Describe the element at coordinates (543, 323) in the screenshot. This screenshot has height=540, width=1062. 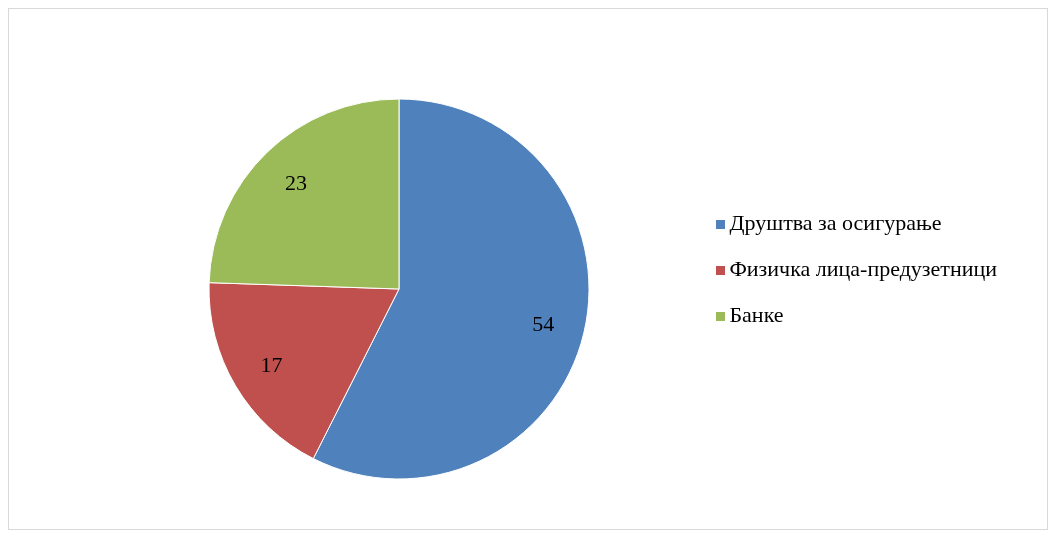
I see `data-label: 54` at that location.